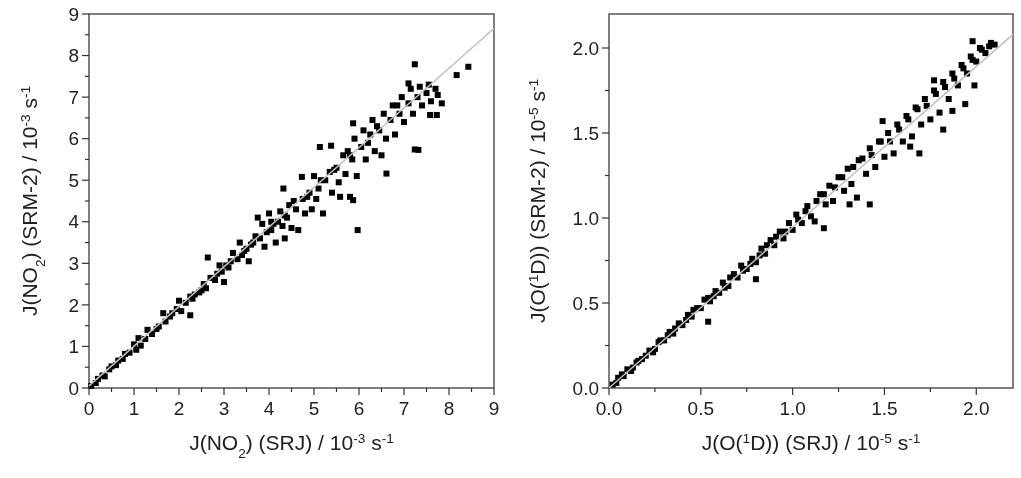 The width and height of the screenshot is (1021, 478). What do you see at coordinates (404, 408) in the screenshot?
I see `x-tick-label: 7` at bounding box center [404, 408].